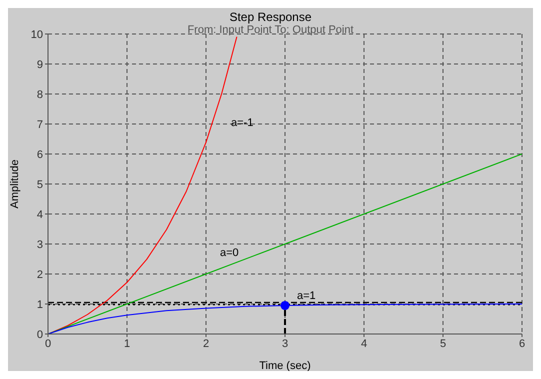 This screenshot has width=541, height=379. Describe the element at coordinates (39, 94) in the screenshot. I see `y-tick-label: 8` at that location.